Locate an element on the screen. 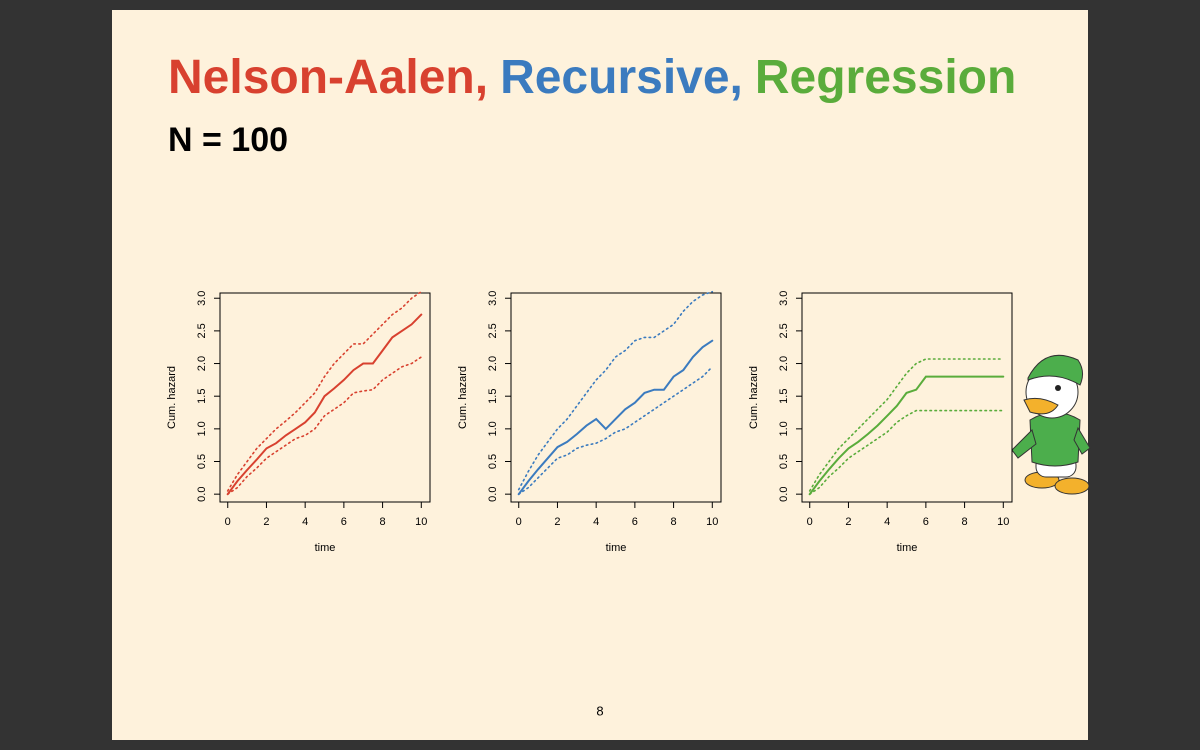  title-part: Nelson-Aalen, is located at coordinates (328, 77).